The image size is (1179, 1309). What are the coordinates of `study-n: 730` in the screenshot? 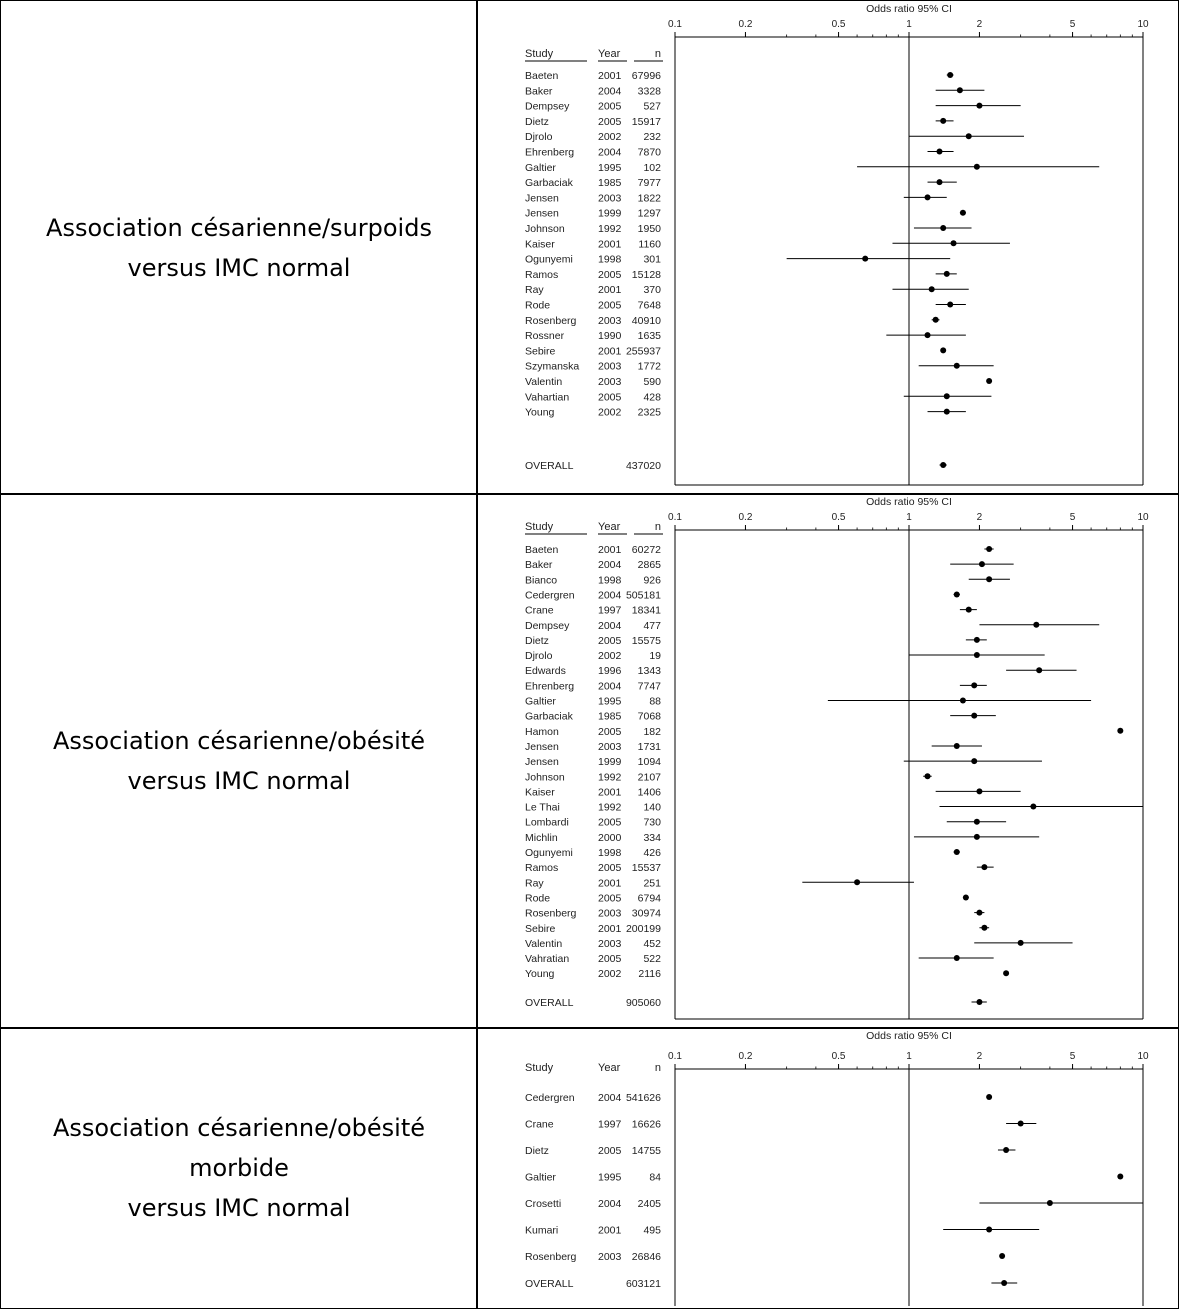 It's located at (652, 823).